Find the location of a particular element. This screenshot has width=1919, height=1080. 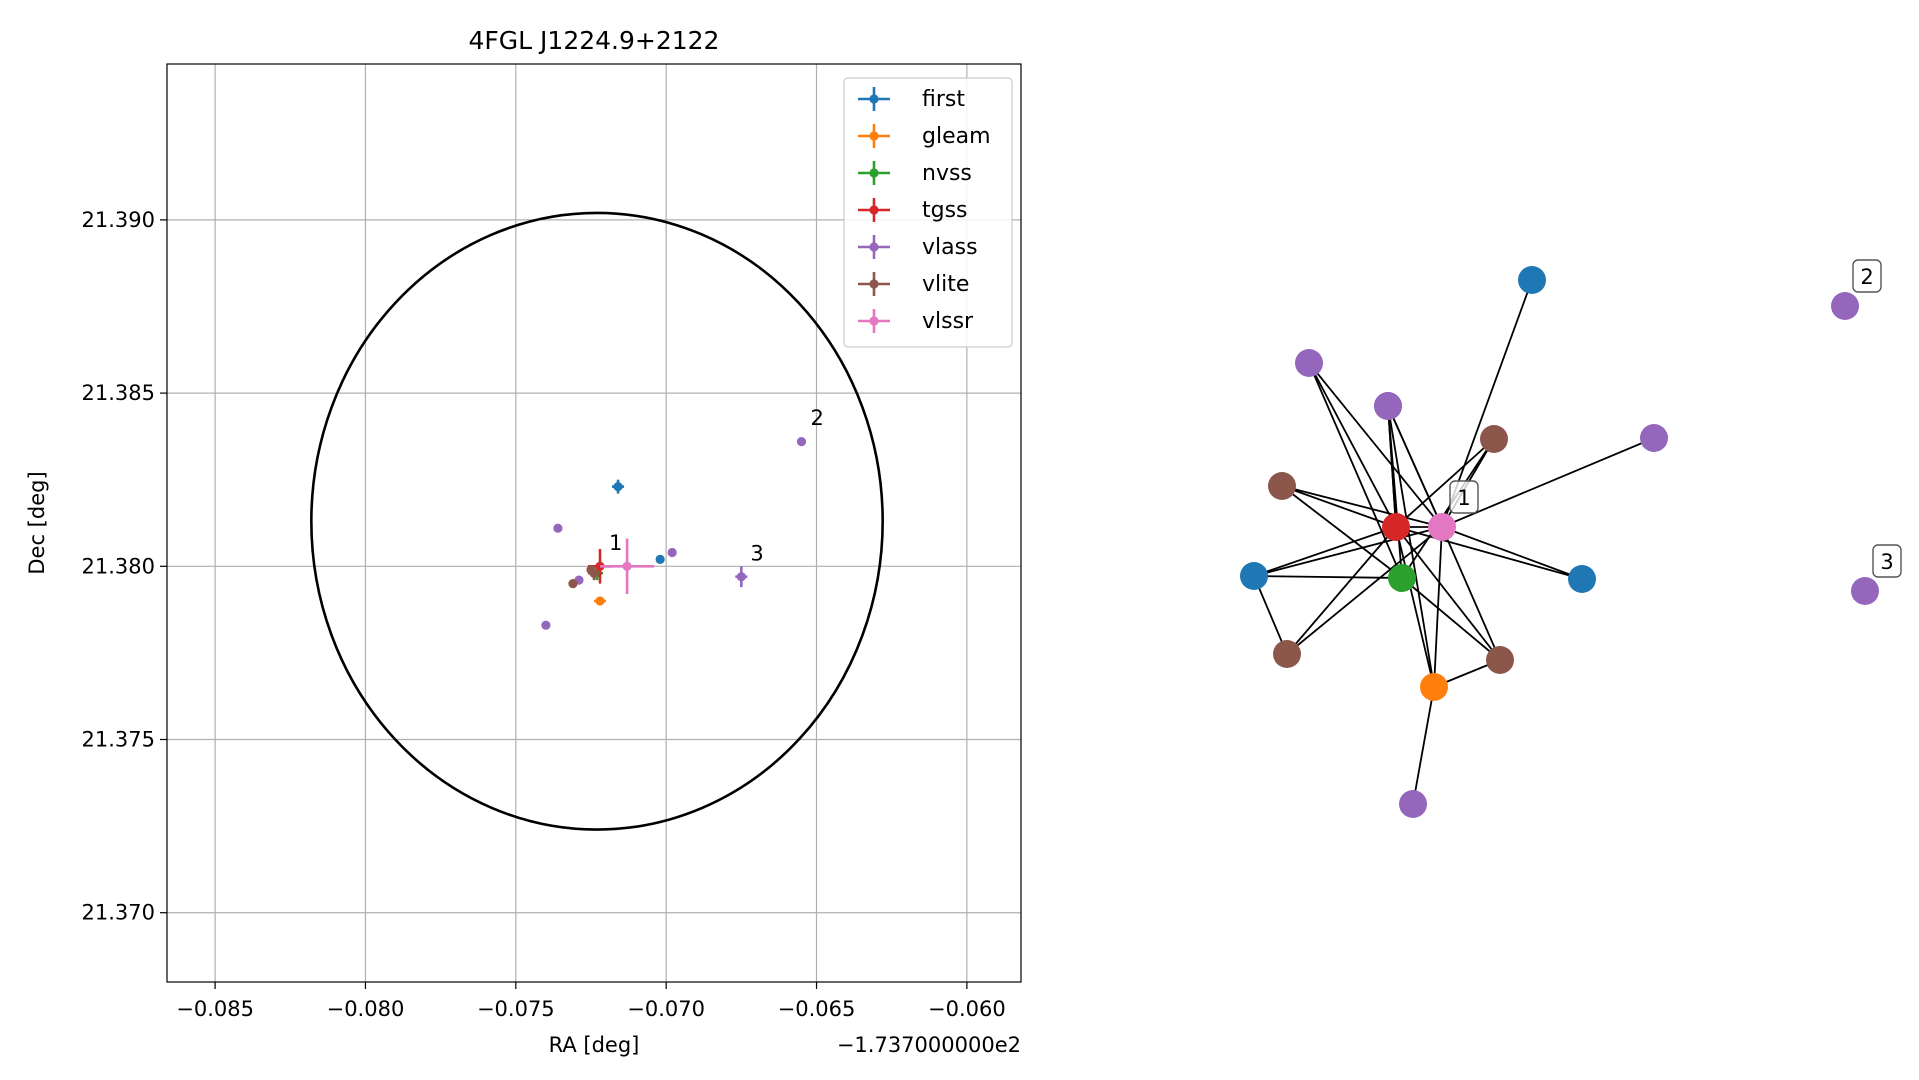

y-axis-label: Dec [deg] is located at coordinates (37, 522).